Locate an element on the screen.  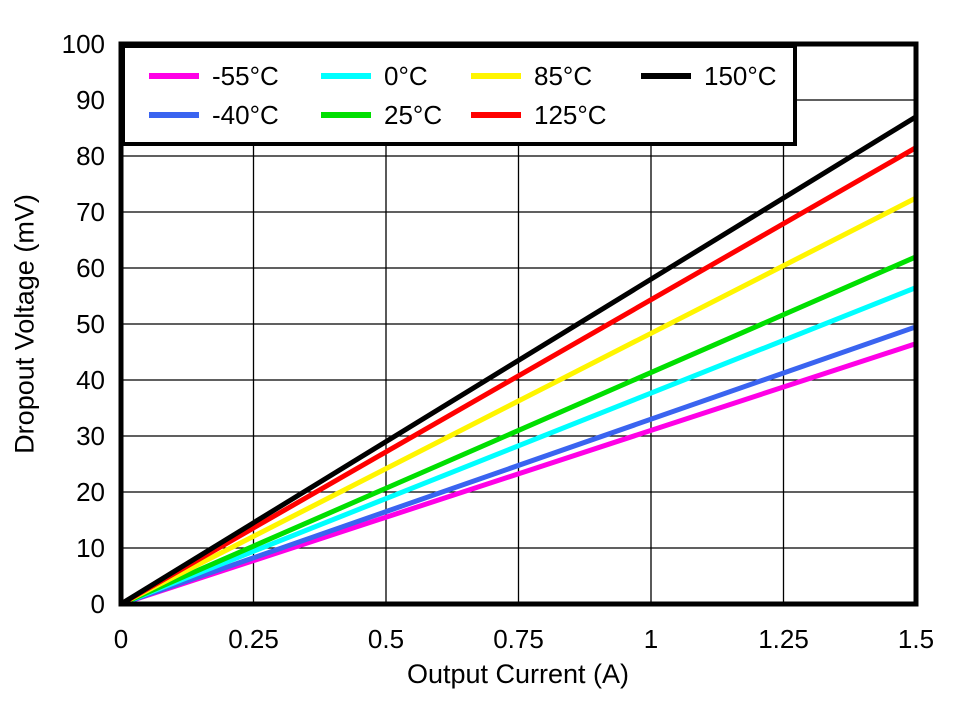
legend-label: -40°C is located at coordinates (245, 114).